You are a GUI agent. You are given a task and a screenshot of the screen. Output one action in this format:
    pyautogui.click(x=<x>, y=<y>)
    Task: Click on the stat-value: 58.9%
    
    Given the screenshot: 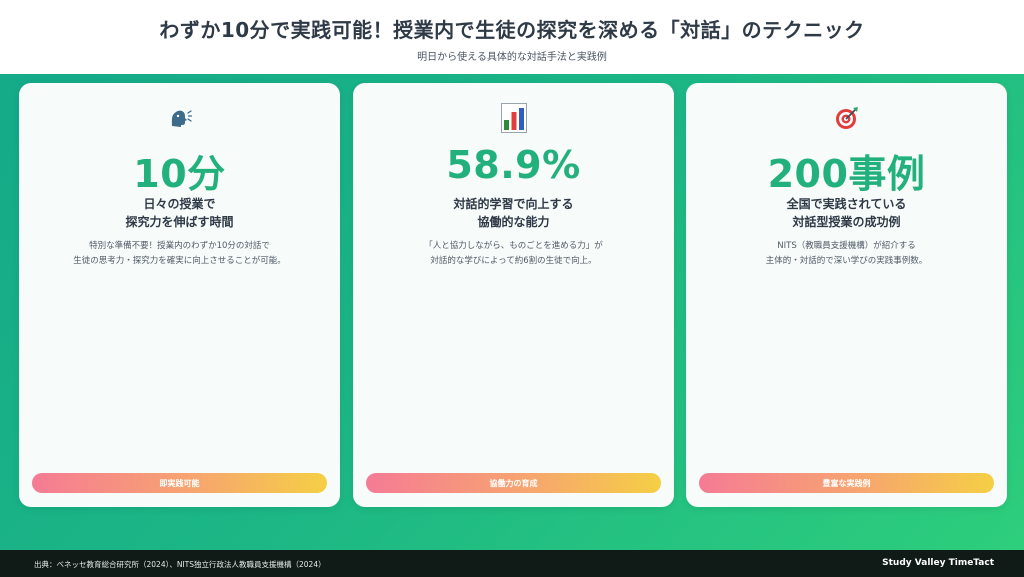 What is the action you would take?
    pyautogui.click(x=513, y=165)
    